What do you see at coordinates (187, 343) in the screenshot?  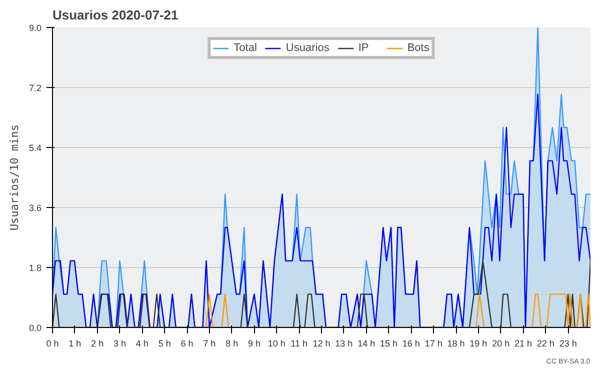 I see `x-tick-label: 6 h` at bounding box center [187, 343].